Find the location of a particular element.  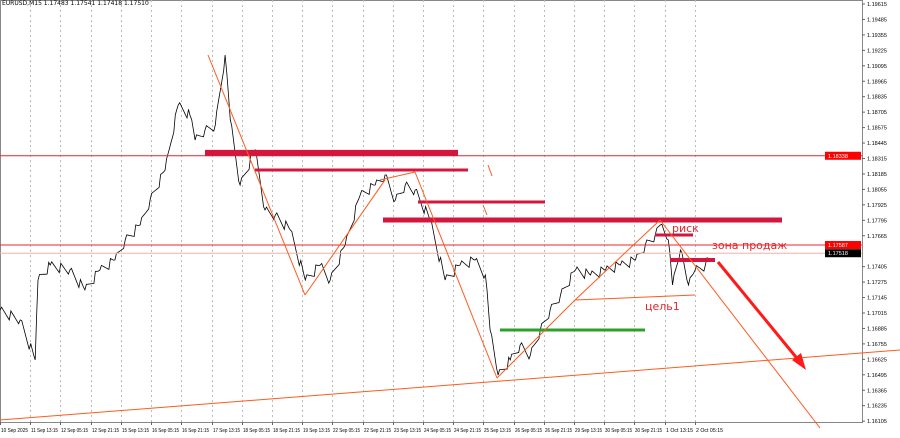

sell-arrow is located at coordinates (759, 312).